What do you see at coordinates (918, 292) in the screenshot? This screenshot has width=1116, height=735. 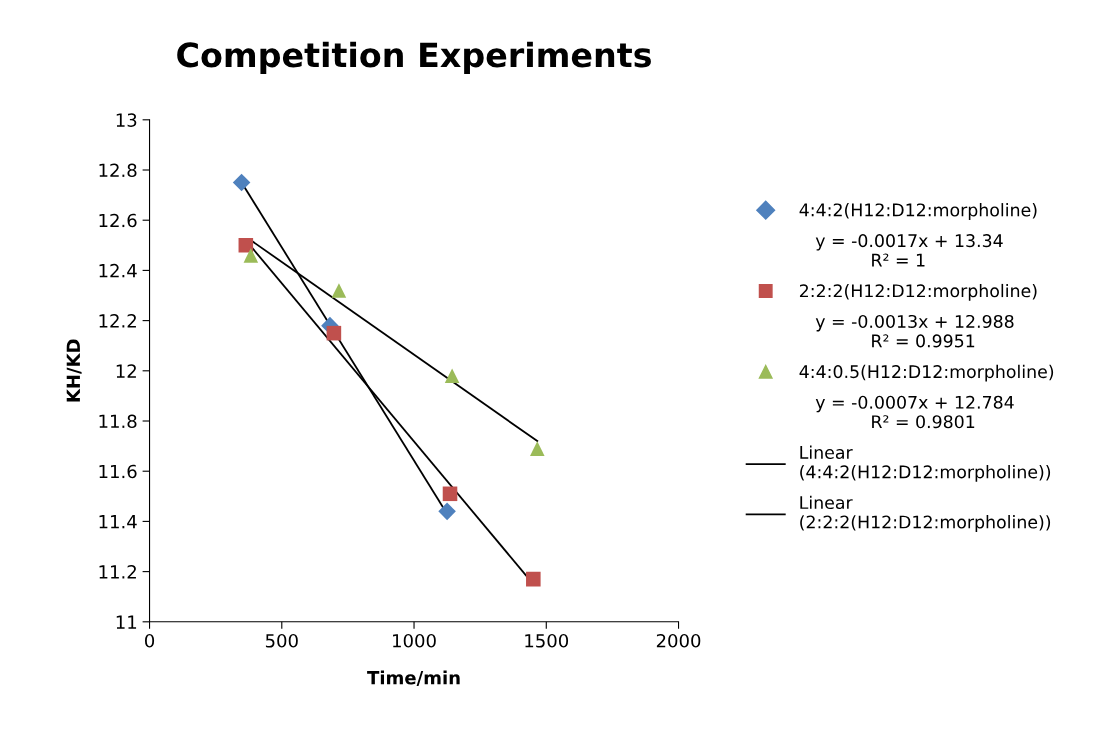 I see `legend-label: 2:2:2(H12:D12:morpholine)` at bounding box center [918, 292].